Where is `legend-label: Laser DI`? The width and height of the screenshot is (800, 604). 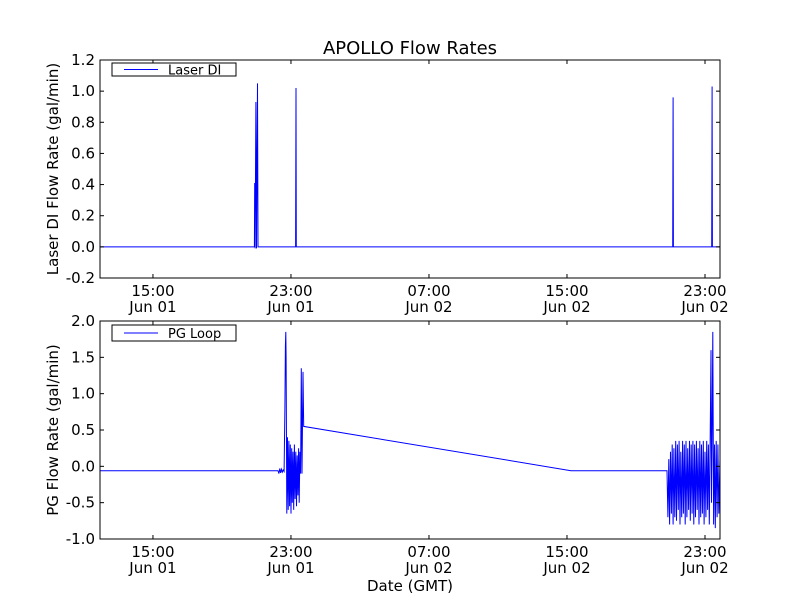
legend-label: Laser DI is located at coordinates (194, 71).